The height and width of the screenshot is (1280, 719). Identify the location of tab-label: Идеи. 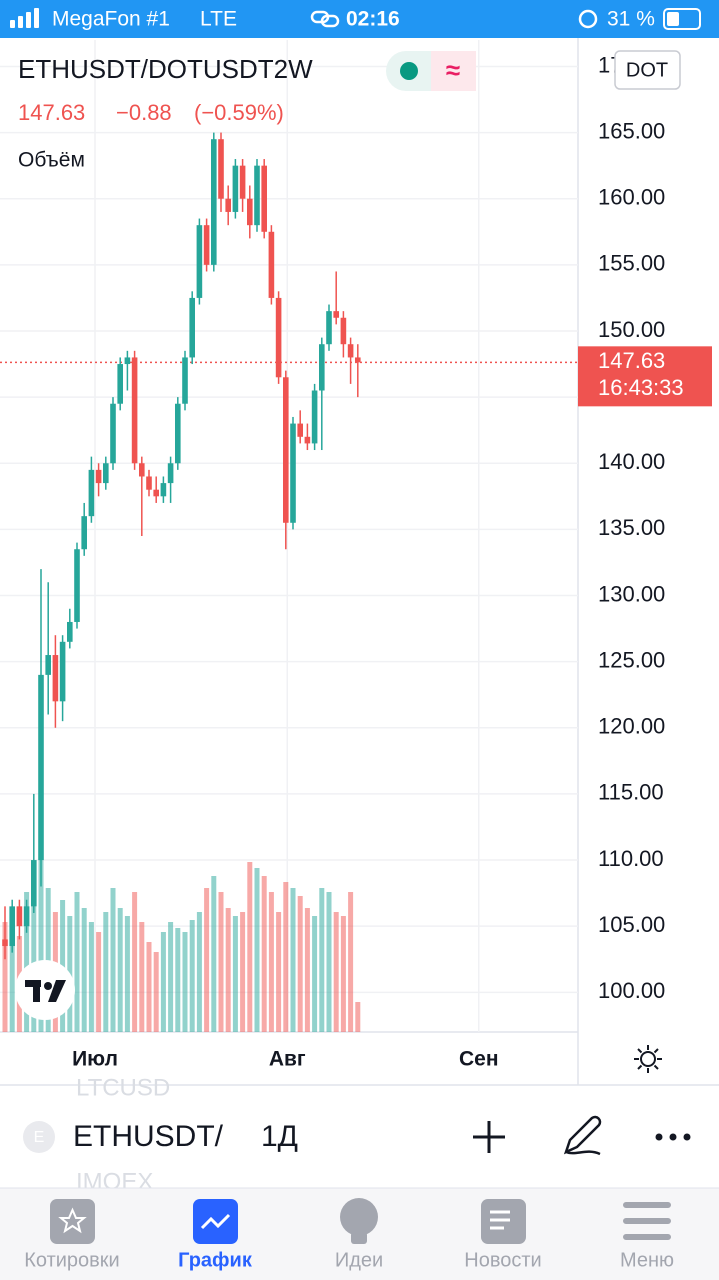
(359, 1260).